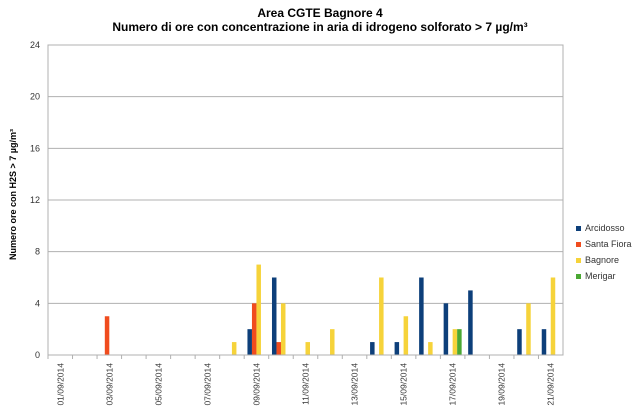  I want to click on legend-item: Santa Fiora, so click(604, 244).